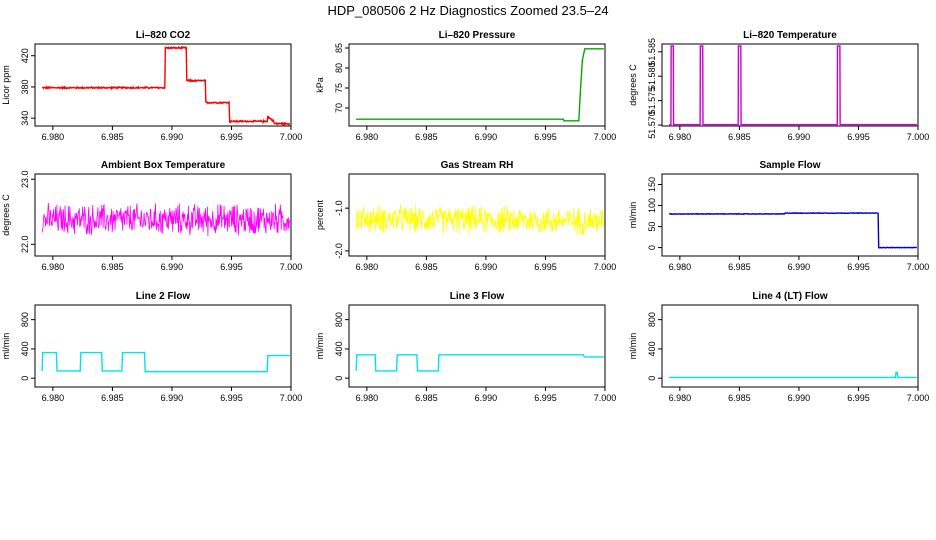 Image resolution: width=936 pixels, height=540 pixels. I want to click on series-line-line-3-flow, so click(479, 363).